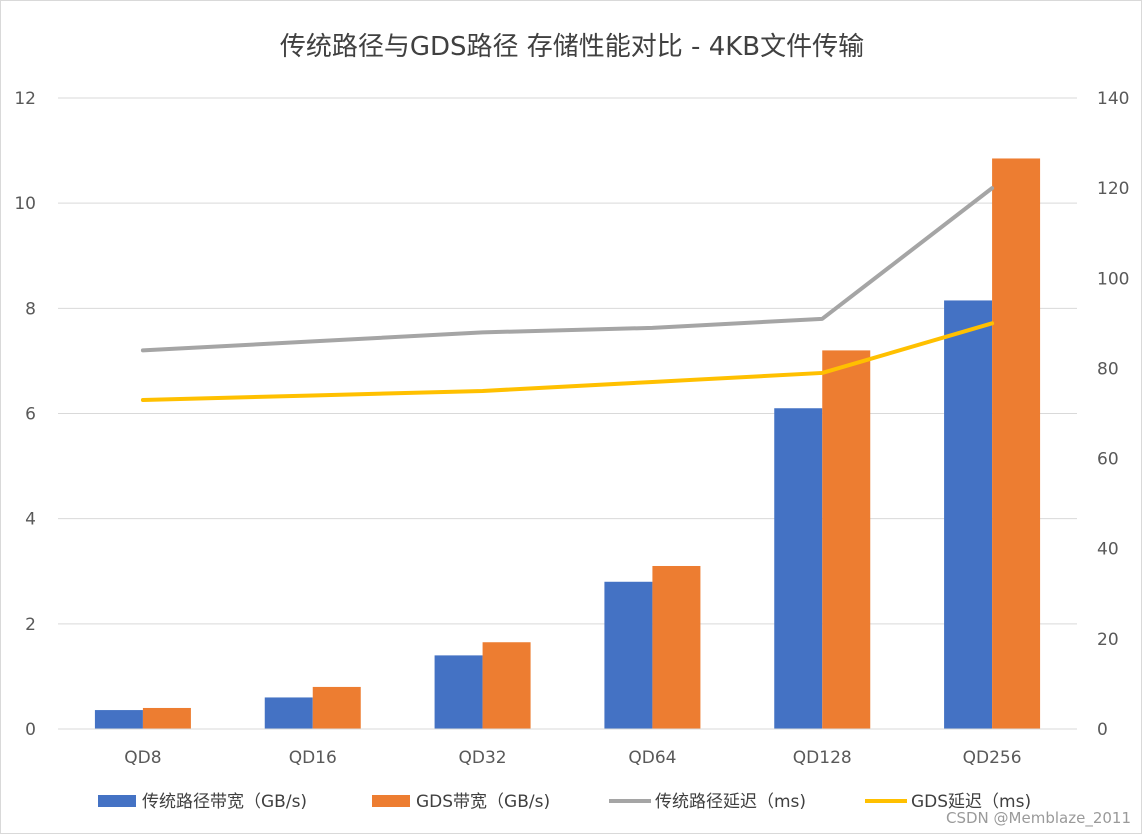  What do you see at coordinates (30, 309) in the screenshot?
I see `y-left-tick-label: 8` at bounding box center [30, 309].